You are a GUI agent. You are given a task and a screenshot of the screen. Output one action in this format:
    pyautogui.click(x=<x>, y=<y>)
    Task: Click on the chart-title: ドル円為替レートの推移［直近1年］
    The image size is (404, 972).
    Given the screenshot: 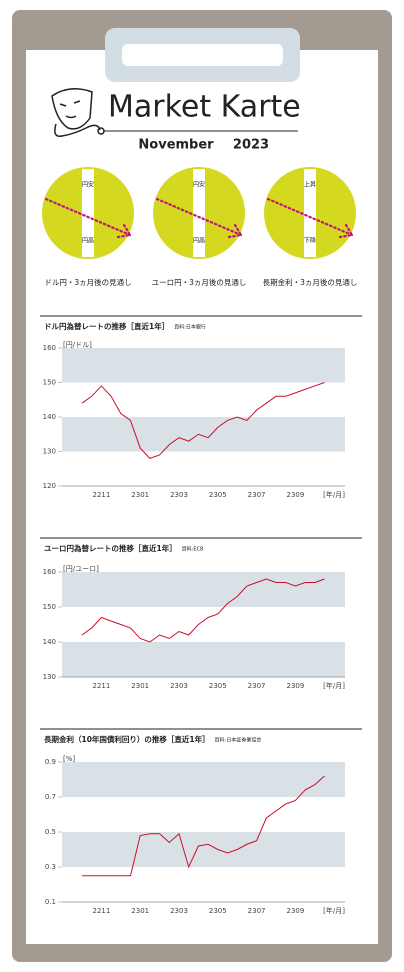 What is the action you would take?
    pyautogui.click(x=106, y=326)
    